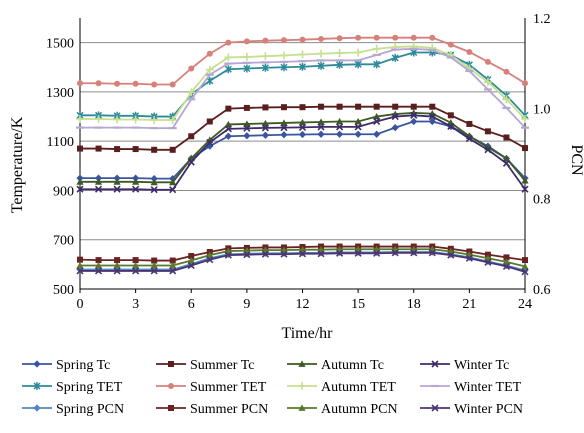  Describe the element at coordinates (191, 304) in the screenshot. I see `x-tick-label: 6` at that location.